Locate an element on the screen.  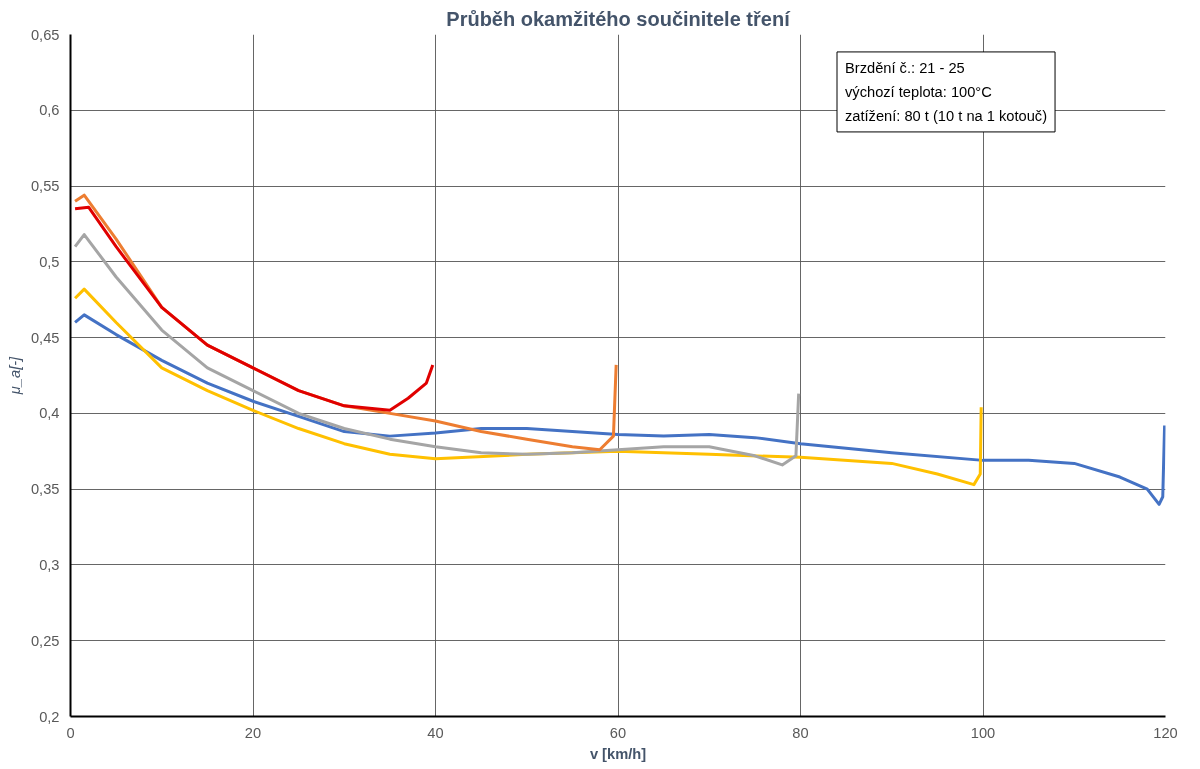
y-tick-label: 0,65 is located at coordinates (45, 34).